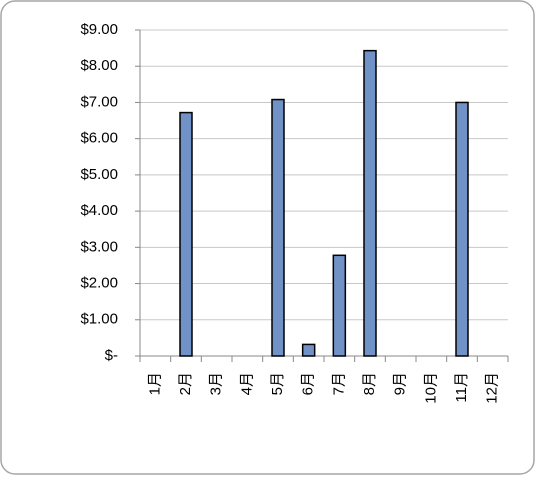 Image resolution: width=535 pixels, height=480 pixels. What do you see at coordinates (99, 246) in the screenshot?
I see `y-tick-label: $3.00` at bounding box center [99, 246].